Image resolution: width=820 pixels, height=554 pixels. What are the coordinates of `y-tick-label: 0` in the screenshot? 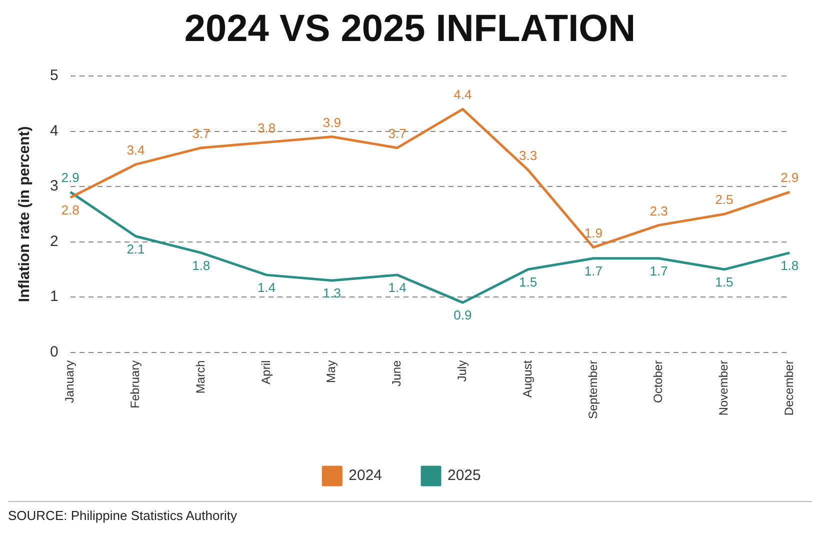 It's located at (54, 351).